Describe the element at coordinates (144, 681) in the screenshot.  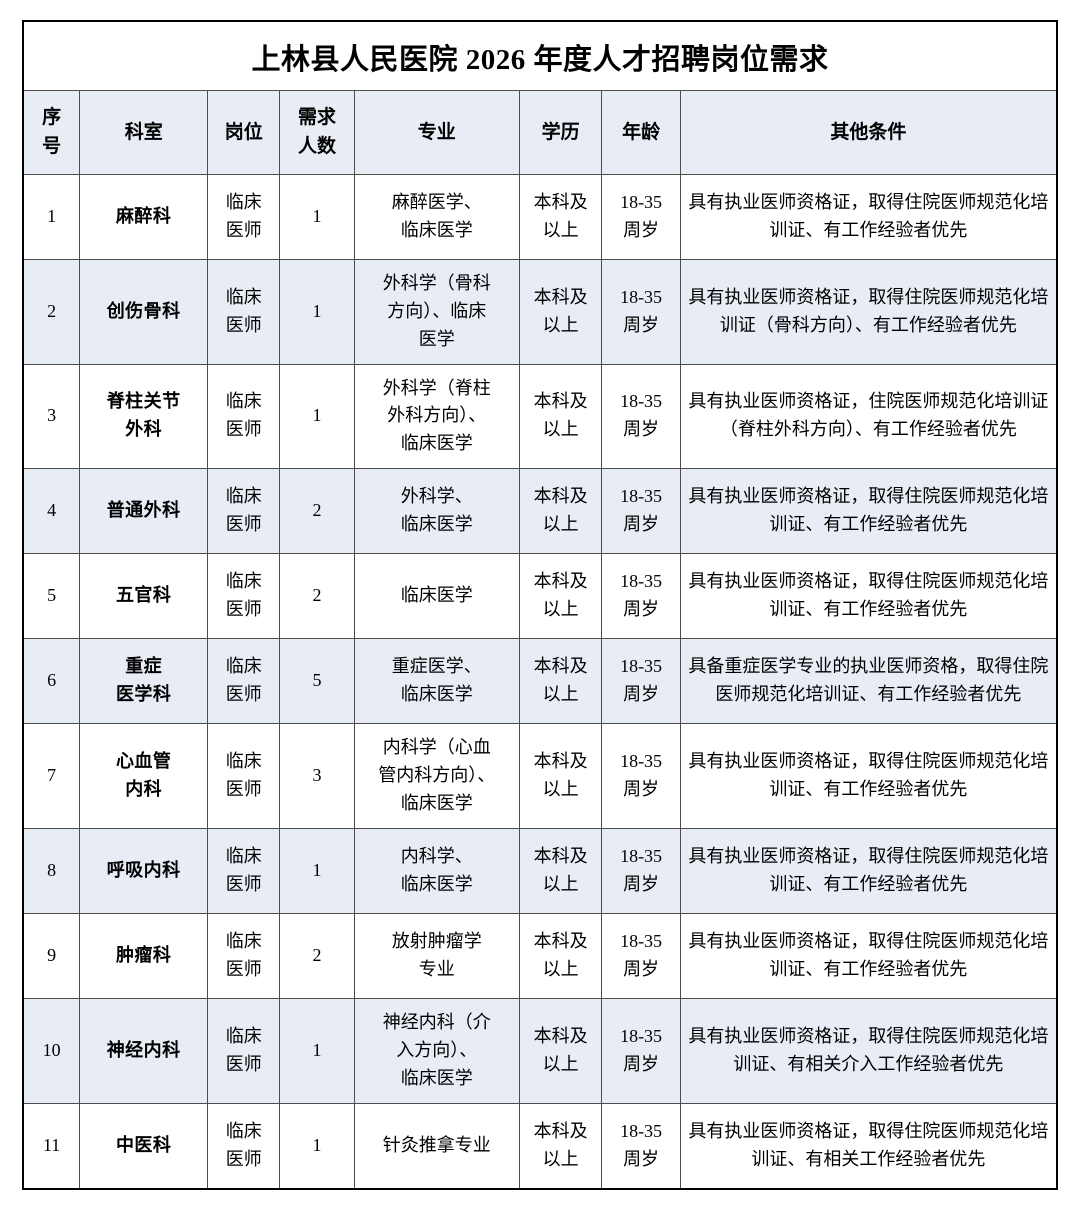
I see `cell-dept: 重症 医学科` at that location.